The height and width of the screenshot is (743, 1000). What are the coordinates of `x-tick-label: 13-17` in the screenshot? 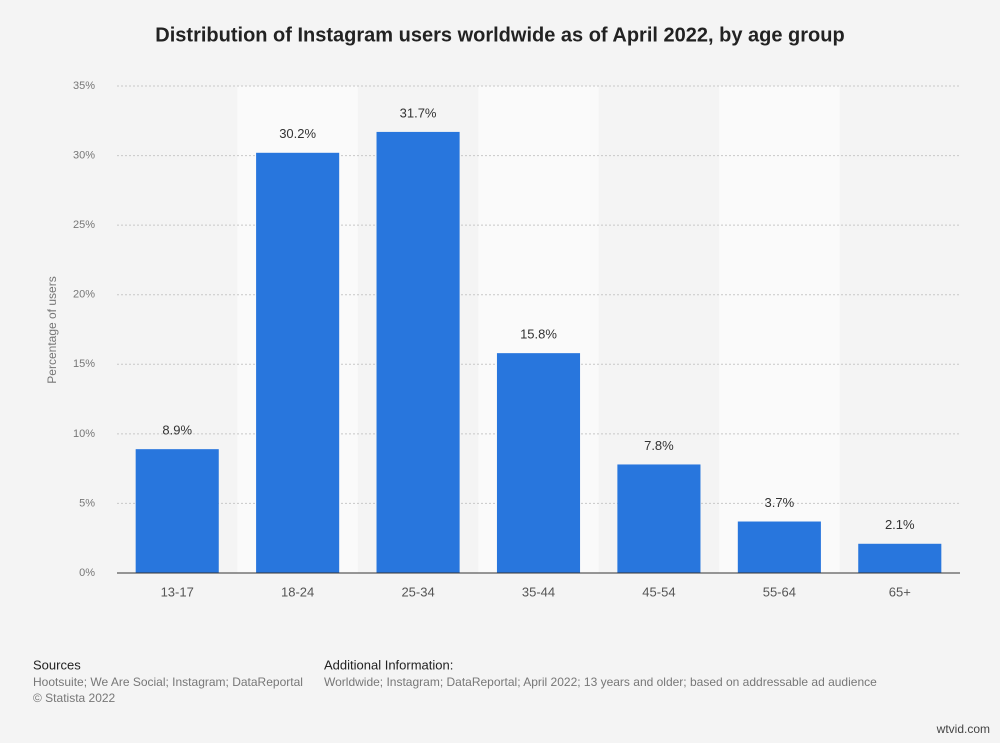 It's located at (177, 591).